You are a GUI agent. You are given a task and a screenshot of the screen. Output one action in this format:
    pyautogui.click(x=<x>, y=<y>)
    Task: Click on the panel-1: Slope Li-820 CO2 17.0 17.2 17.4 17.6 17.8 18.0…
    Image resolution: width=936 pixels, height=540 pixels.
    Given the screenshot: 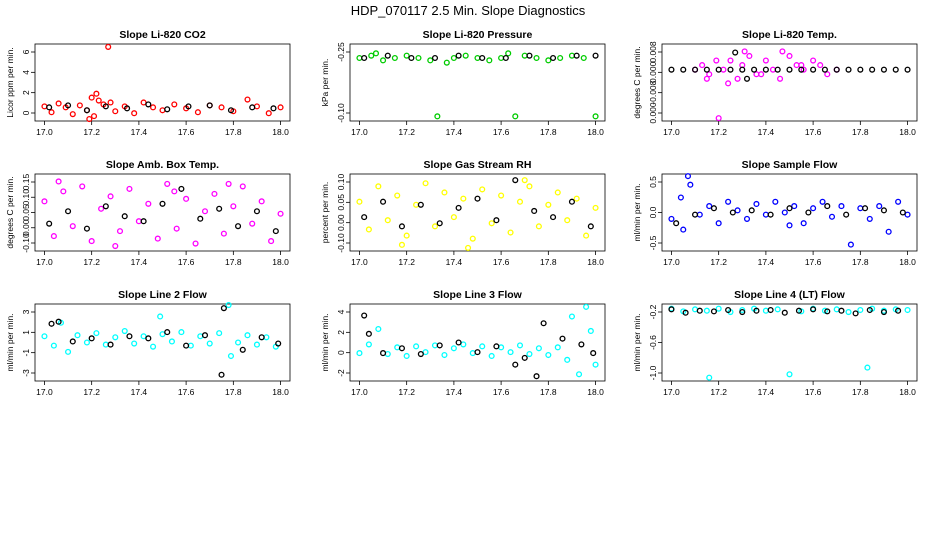 What is the action you would take?
    pyautogui.click(x=148, y=83)
    